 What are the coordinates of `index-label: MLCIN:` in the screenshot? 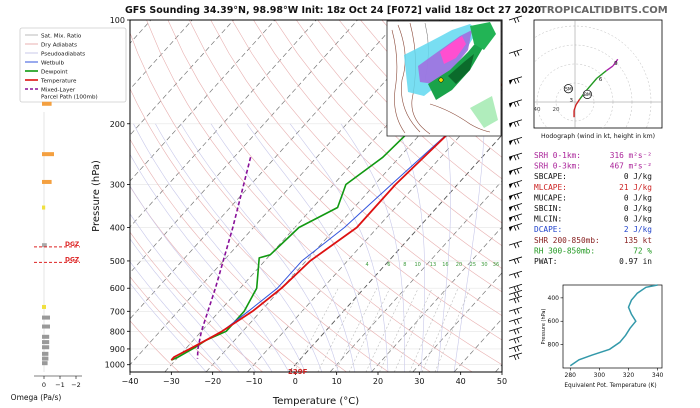 It's located at (548, 219).